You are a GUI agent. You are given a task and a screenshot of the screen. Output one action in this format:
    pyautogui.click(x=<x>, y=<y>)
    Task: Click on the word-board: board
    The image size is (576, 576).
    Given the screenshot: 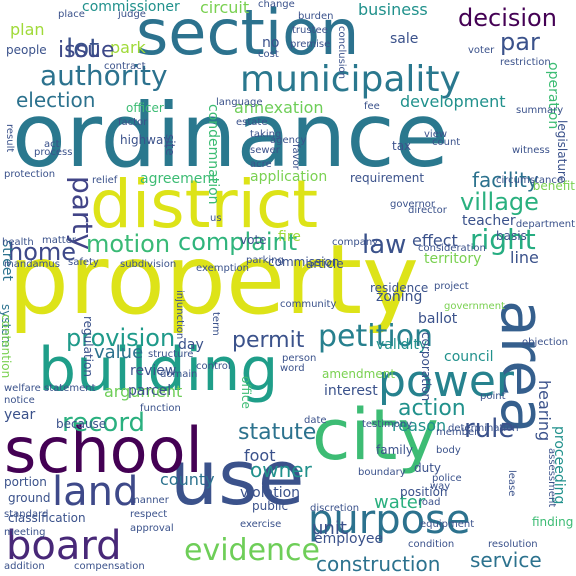 What is the action you would take?
    pyautogui.click(x=64, y=546)
    